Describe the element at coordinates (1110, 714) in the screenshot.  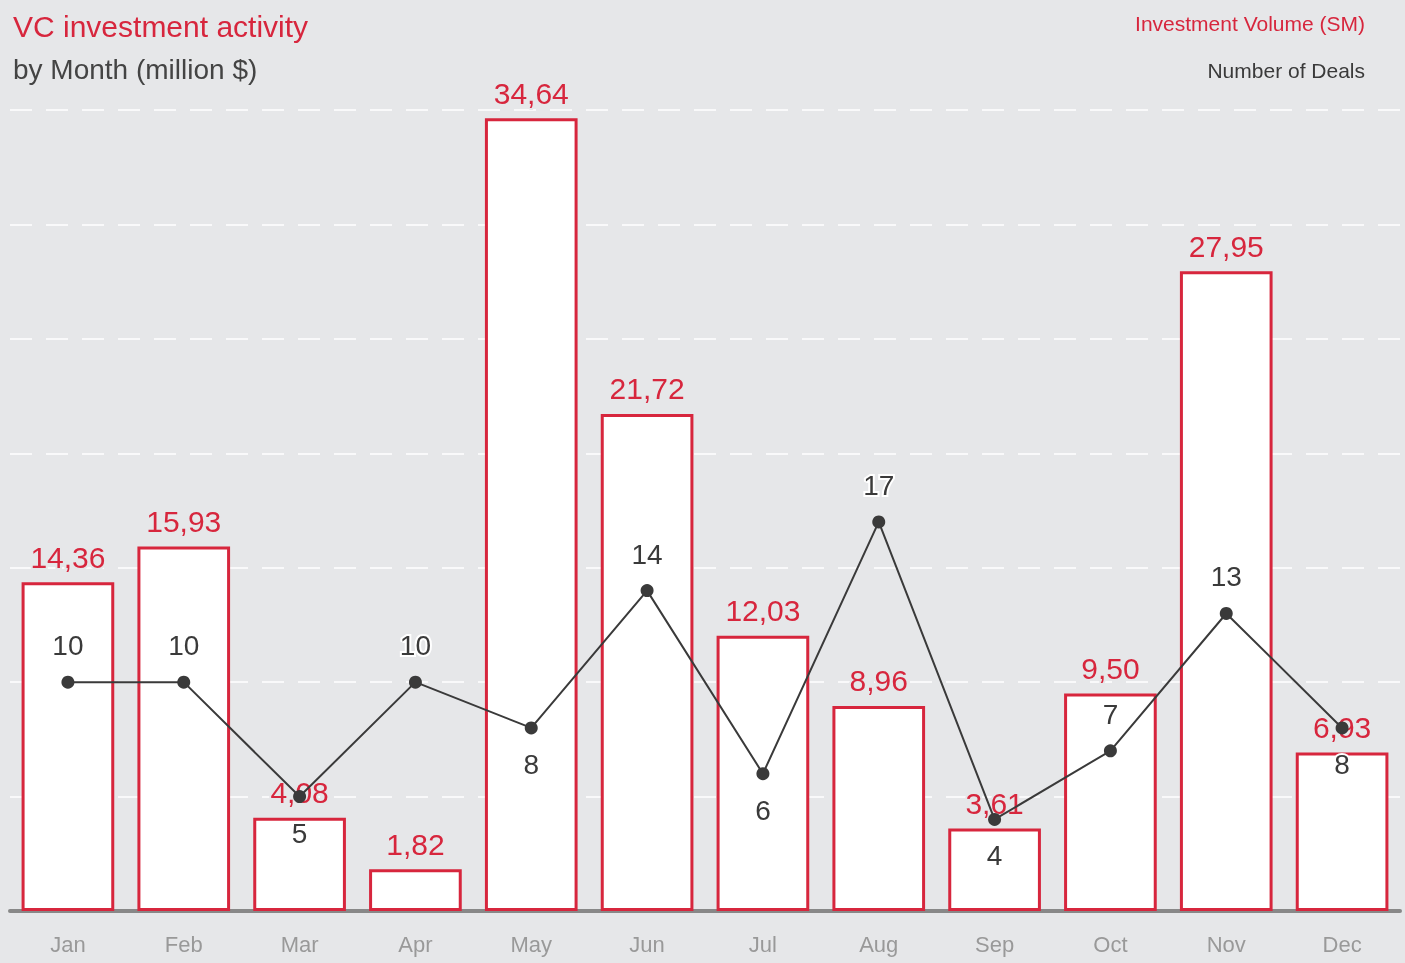
I see `data-label: 7` at that location.